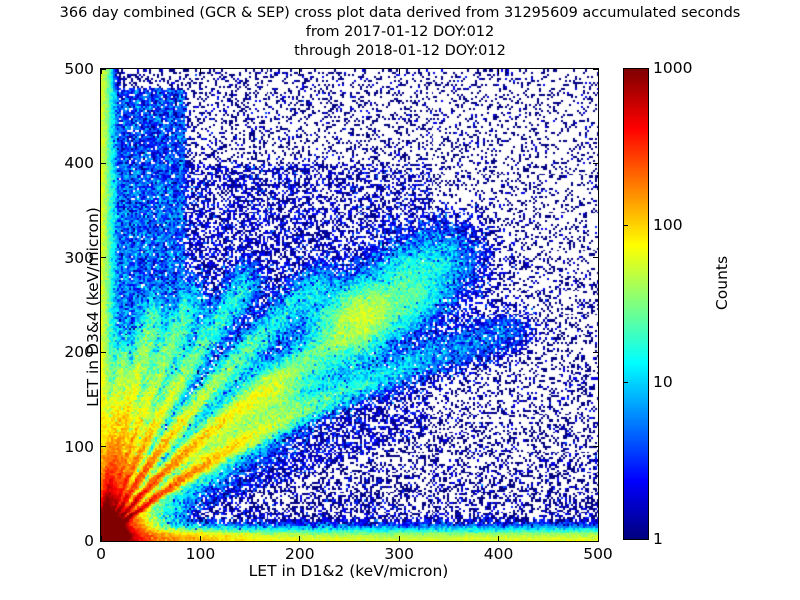 This screenshot has width=800, height=600. Describe the element at coordinates (673, 68) in the screenshot. I see `colorbar-tick-label: 1000` at that location.